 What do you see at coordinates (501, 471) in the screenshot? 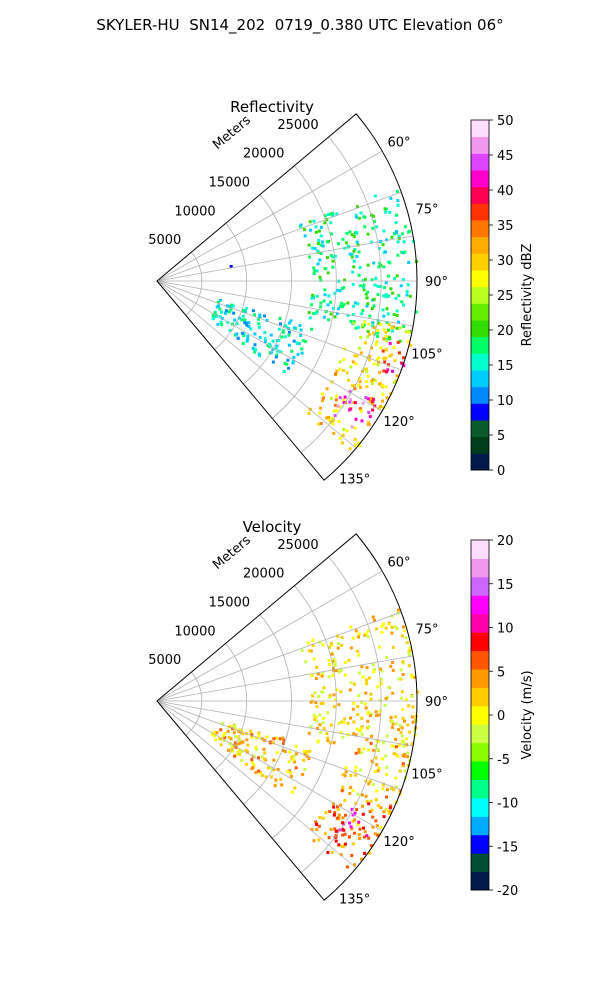
I see `colorbar-tick-label: 0` at bounding box center [501, 471].